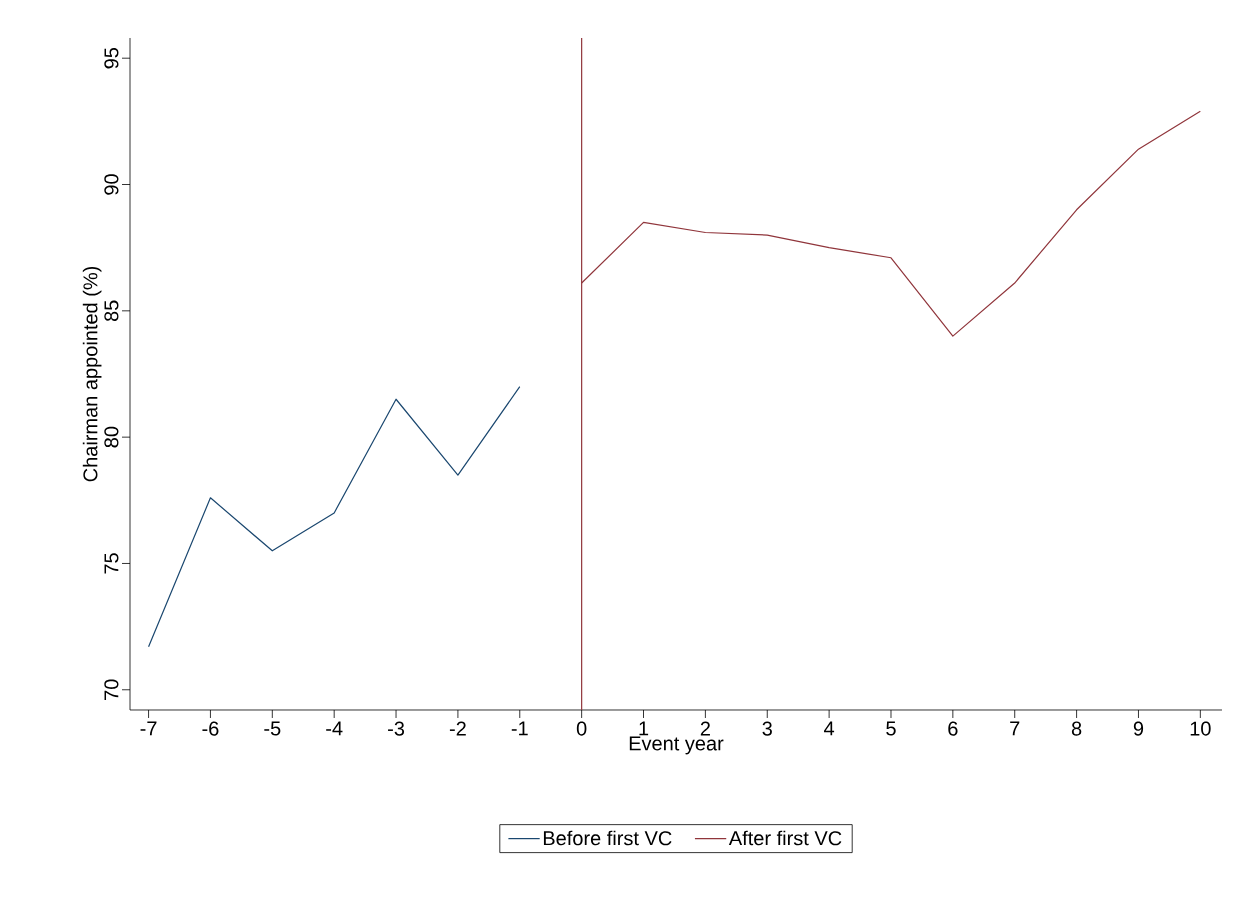  Describe the element at coordinates (111, 563) in the screenshot. I see `y-tick-label: 75` at that location.